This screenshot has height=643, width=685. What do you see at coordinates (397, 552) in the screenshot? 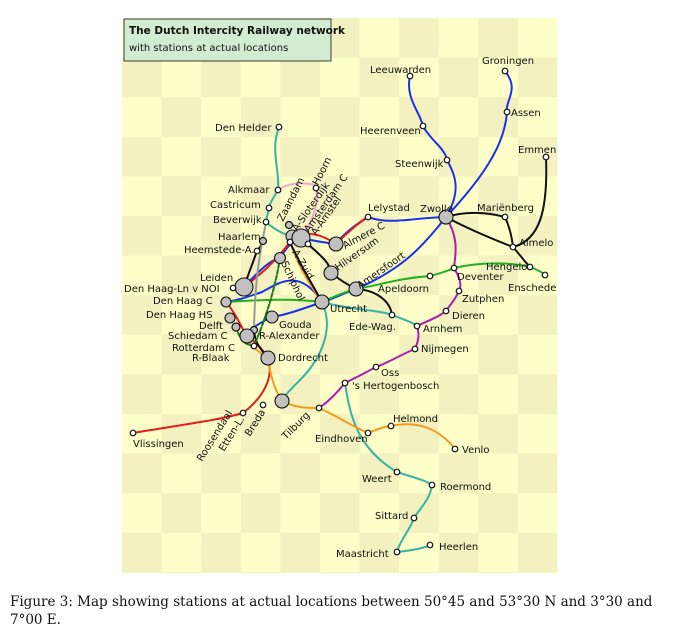
I see `station-marker-maastricht` at bounding box center [397, 552].